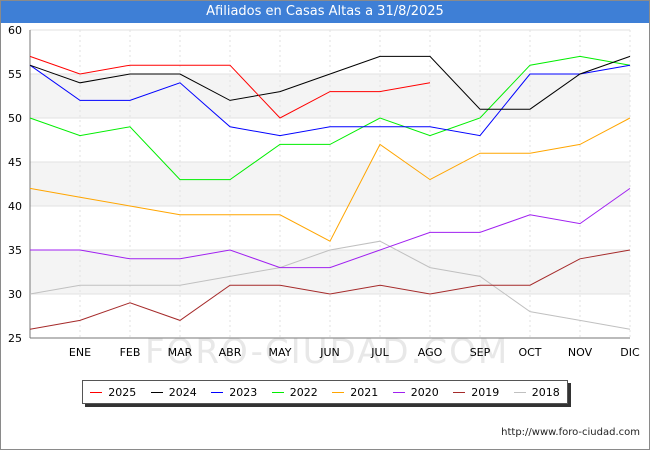  I want to click on legend-item-2018: 2018, so click(536, 392).